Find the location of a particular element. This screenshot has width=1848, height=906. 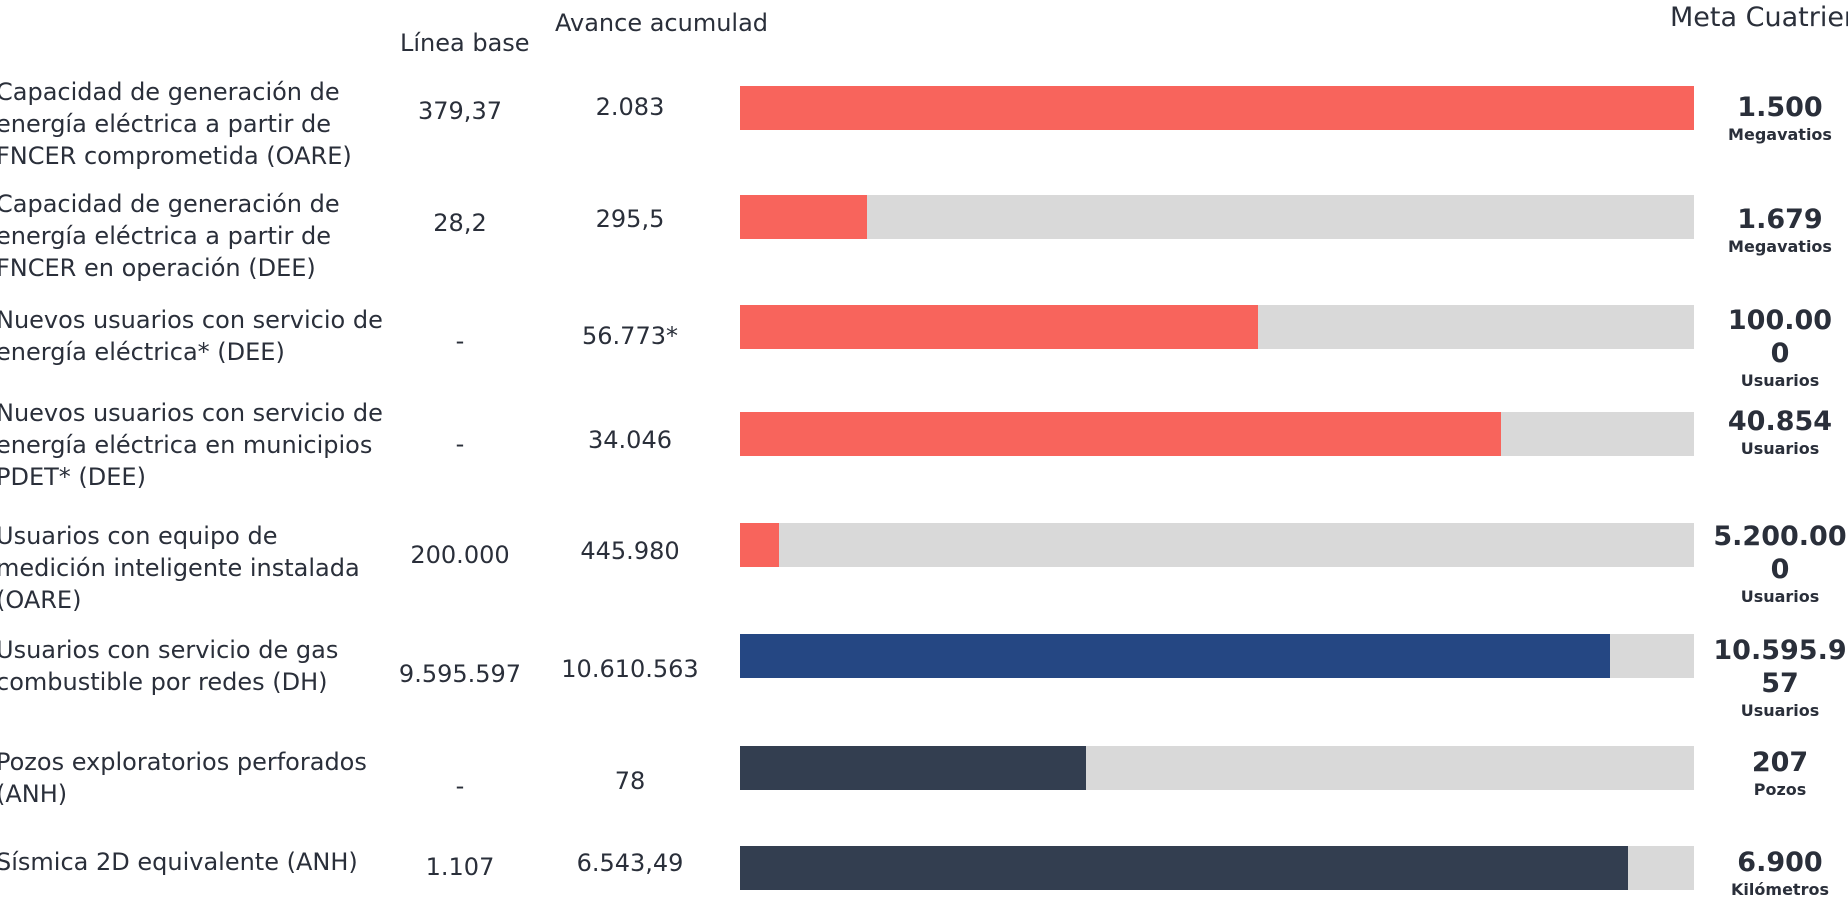

avance-value: 78 is located at coordinates (630, 781).